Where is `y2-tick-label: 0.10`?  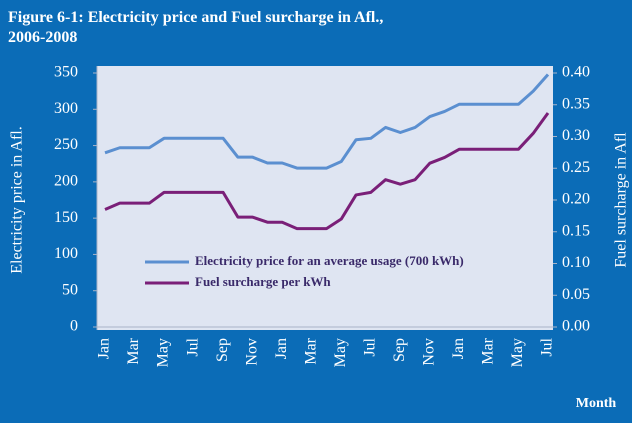
y2-tick-label: 0.10 is located at coordinates (576, 262).